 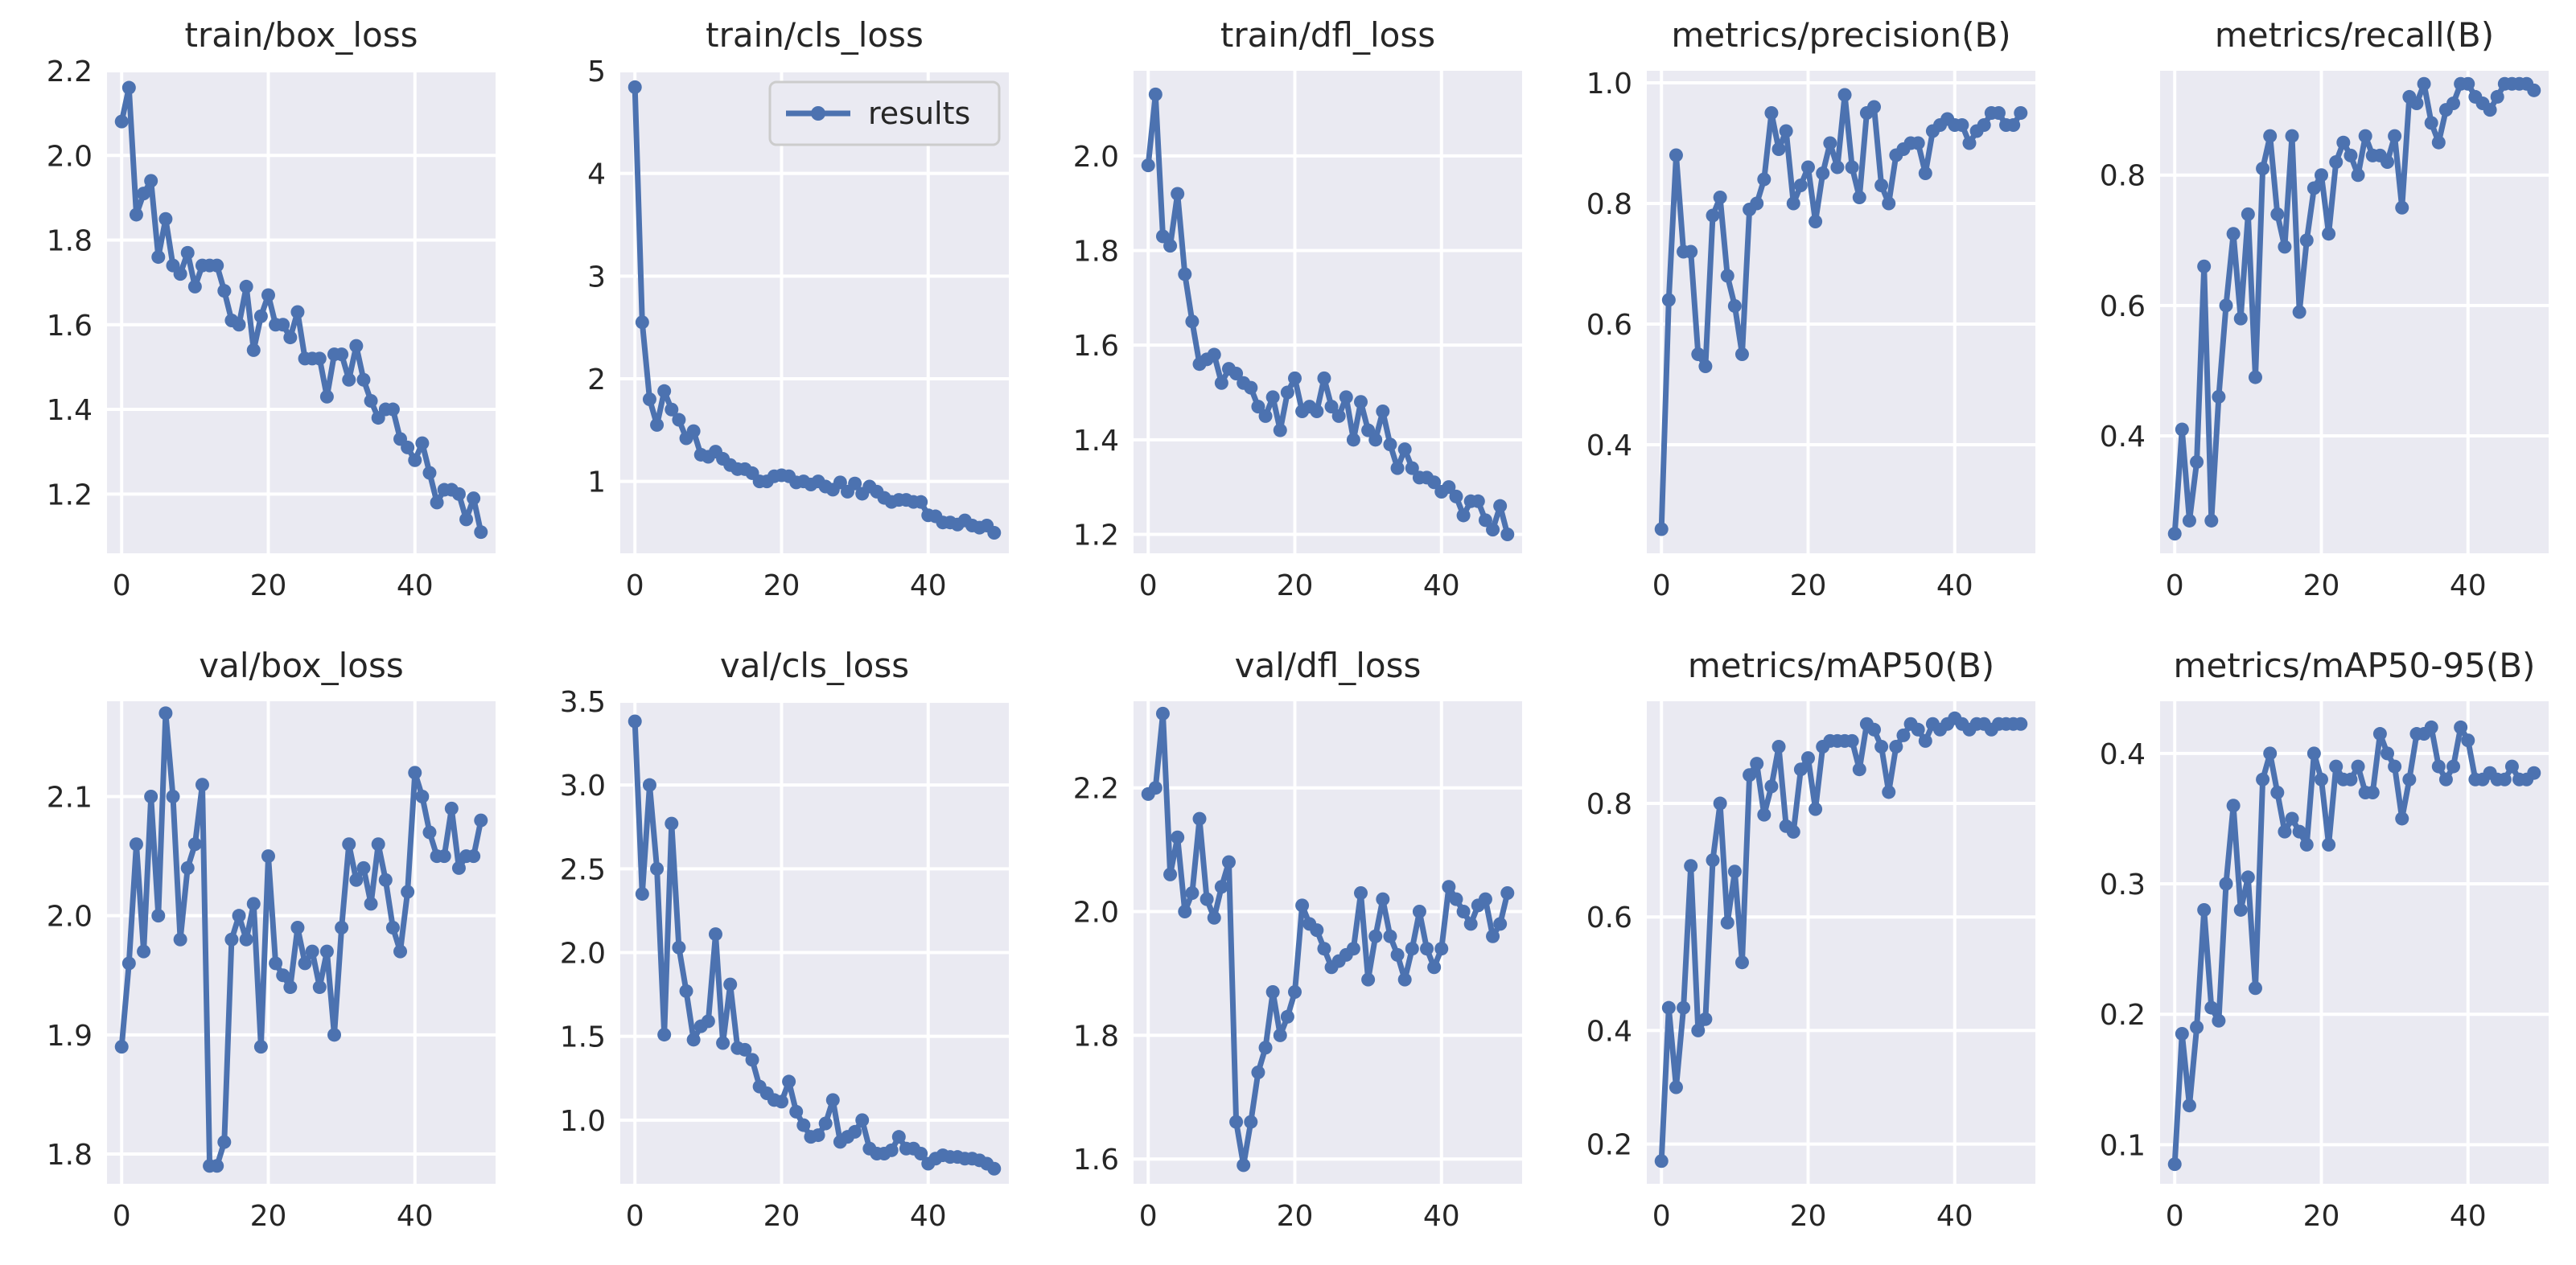 I want to click on subplot-title: metrics/mAP50(B), so click(x=1841, y=665).